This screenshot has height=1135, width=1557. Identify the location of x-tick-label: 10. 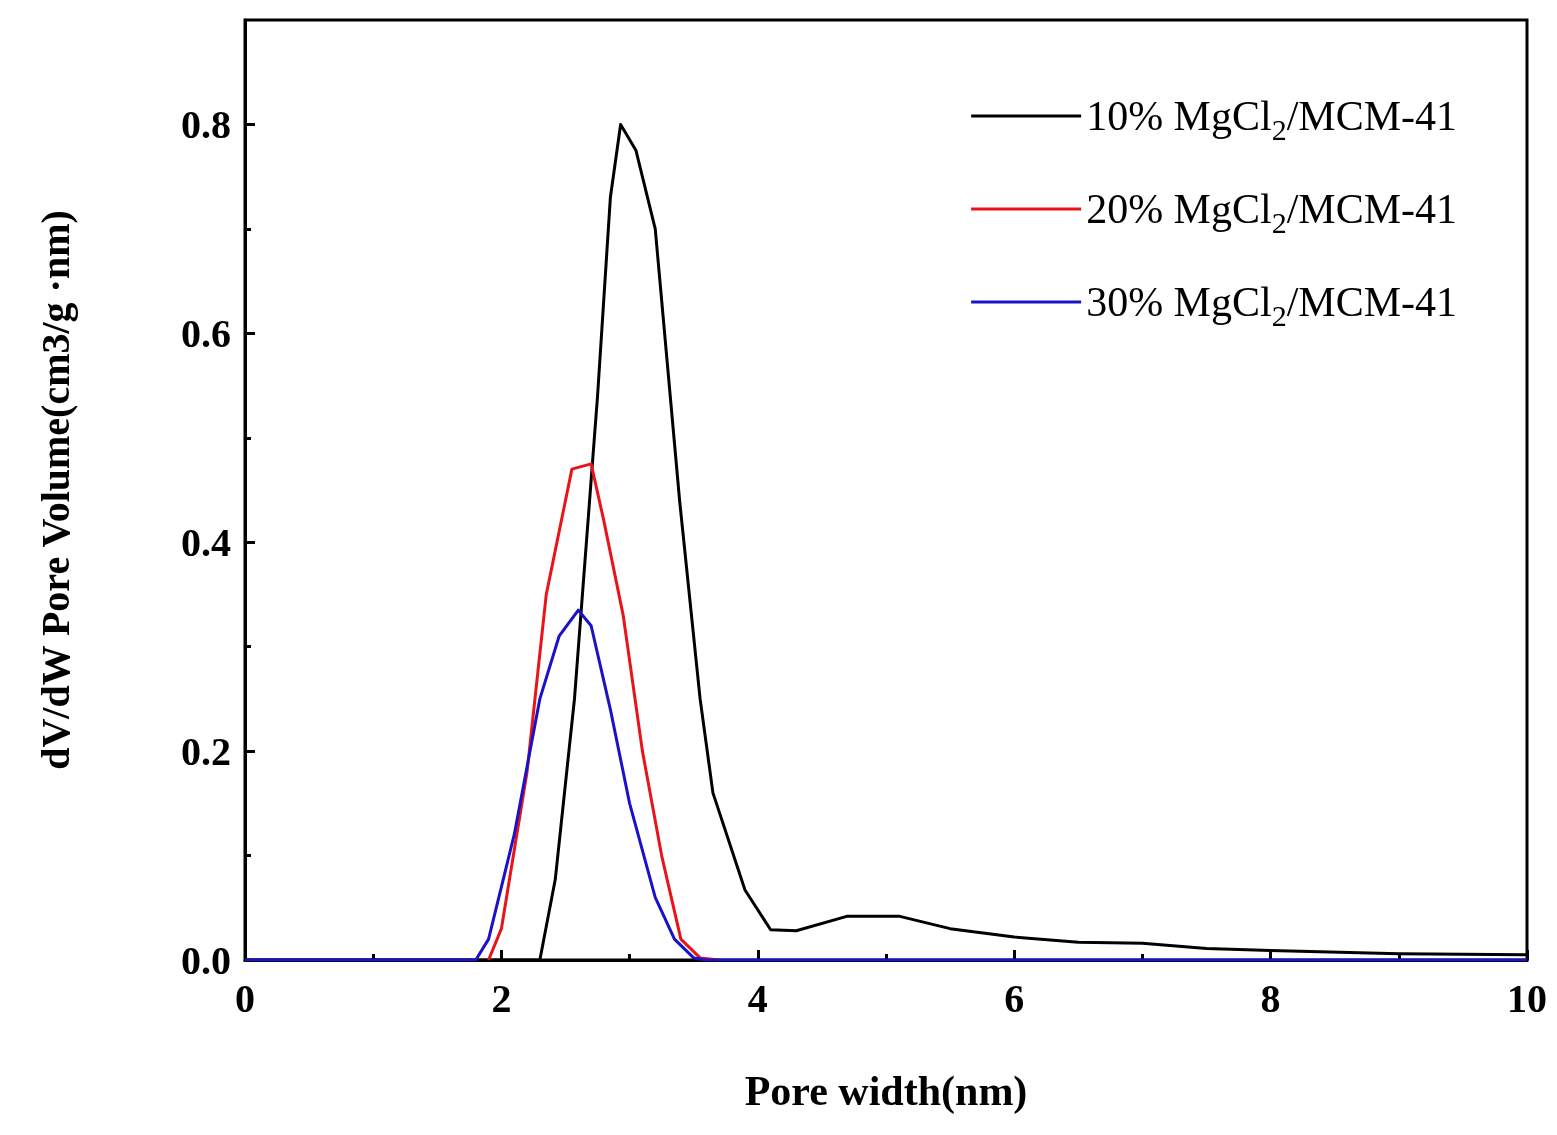
(1527, 998).